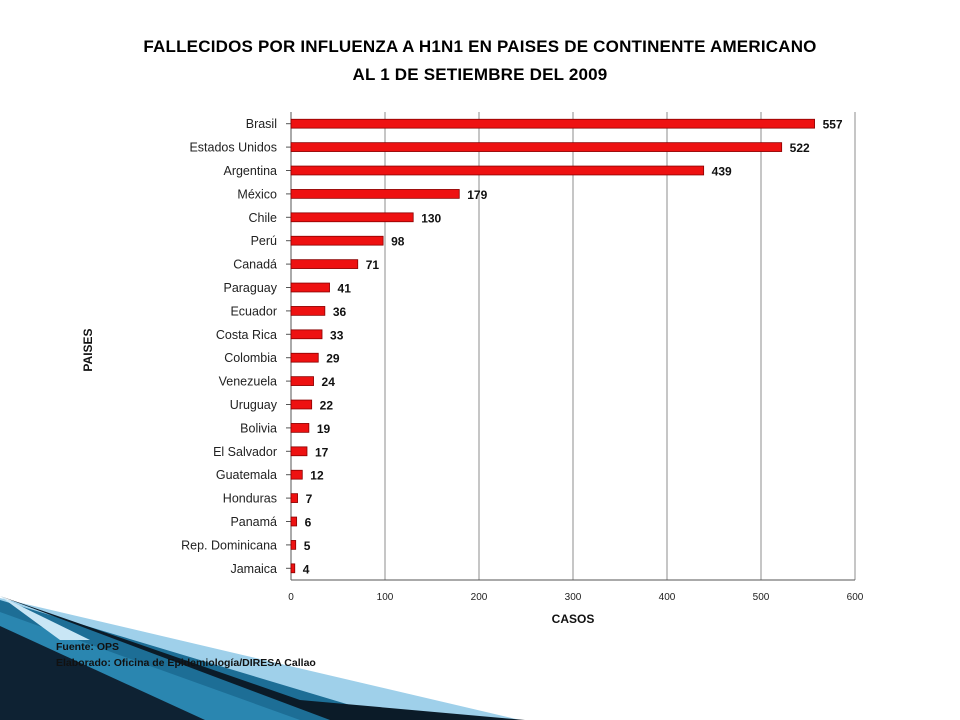 The width and height of the screenshot is (960, 720). What do you see at coordinates (291, 597) in the screenshot?
I see `x-tick-label: 0` at bounding box center [291, 597].